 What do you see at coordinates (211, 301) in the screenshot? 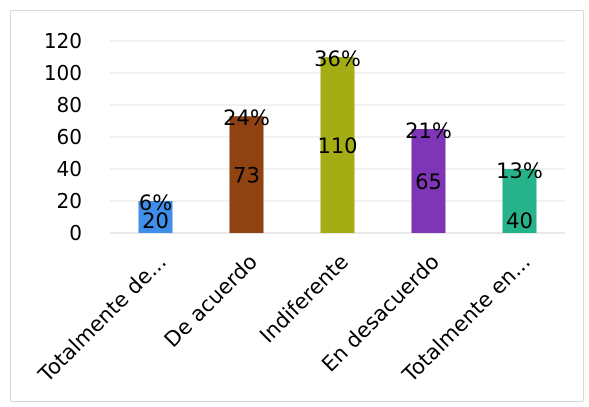
I see `category-label-1: De acuerdo` at bounding box center [211, 301].